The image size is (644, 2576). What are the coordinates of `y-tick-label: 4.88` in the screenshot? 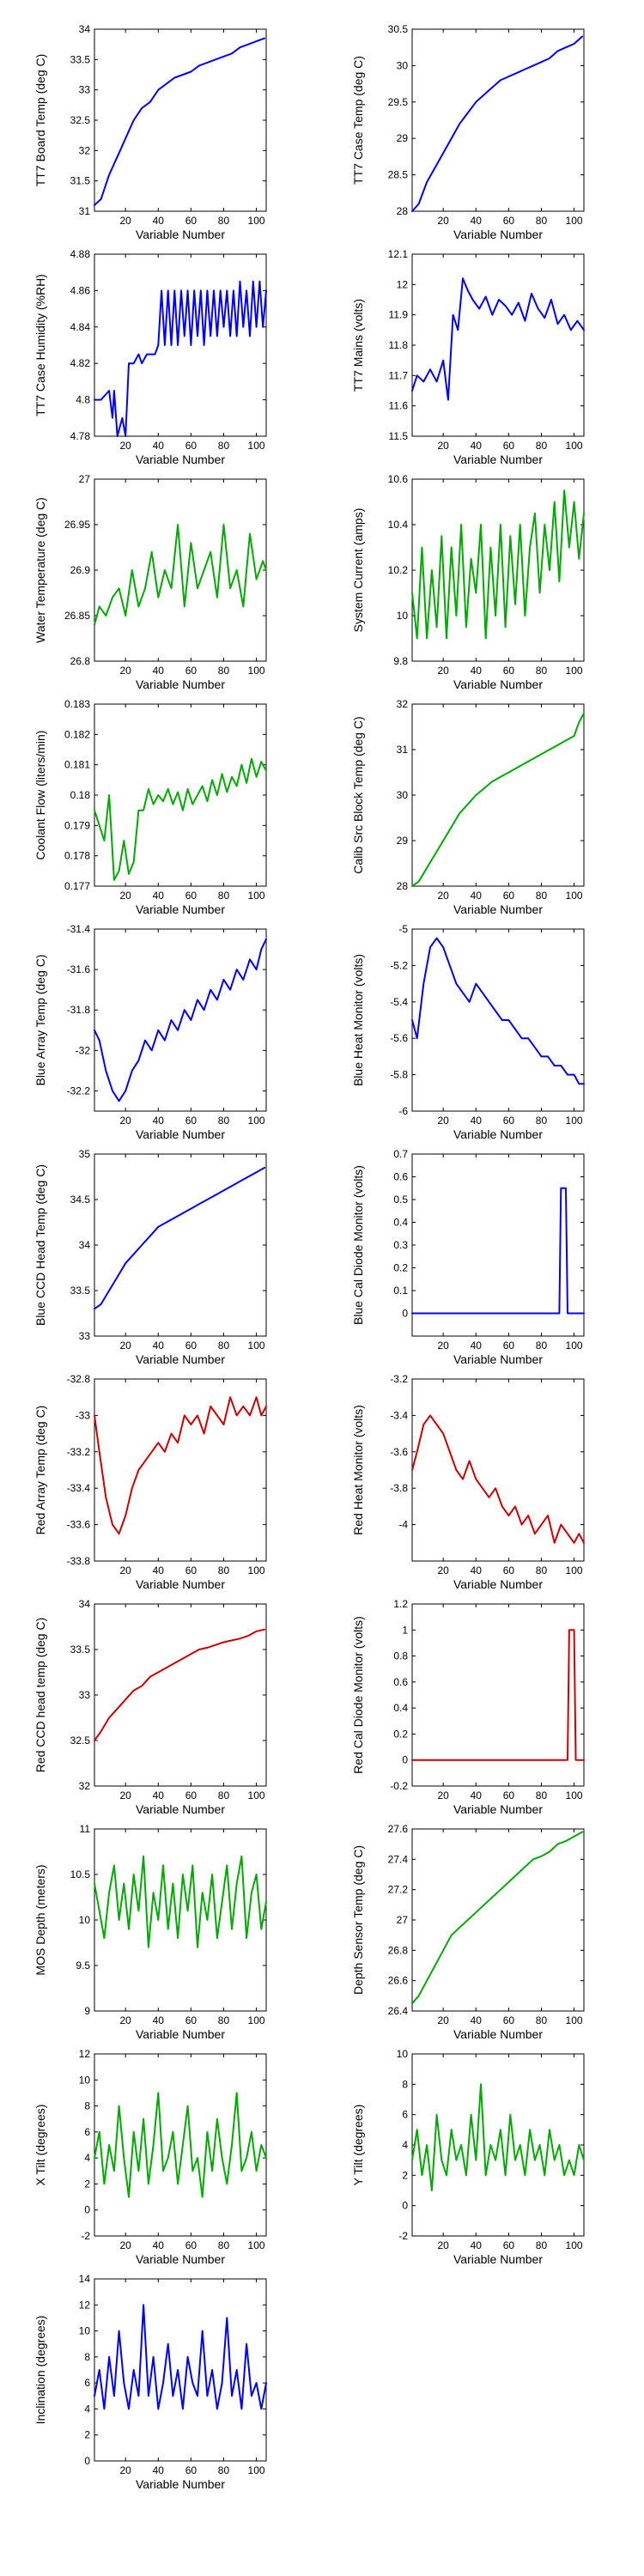 It's located at (80, 254).